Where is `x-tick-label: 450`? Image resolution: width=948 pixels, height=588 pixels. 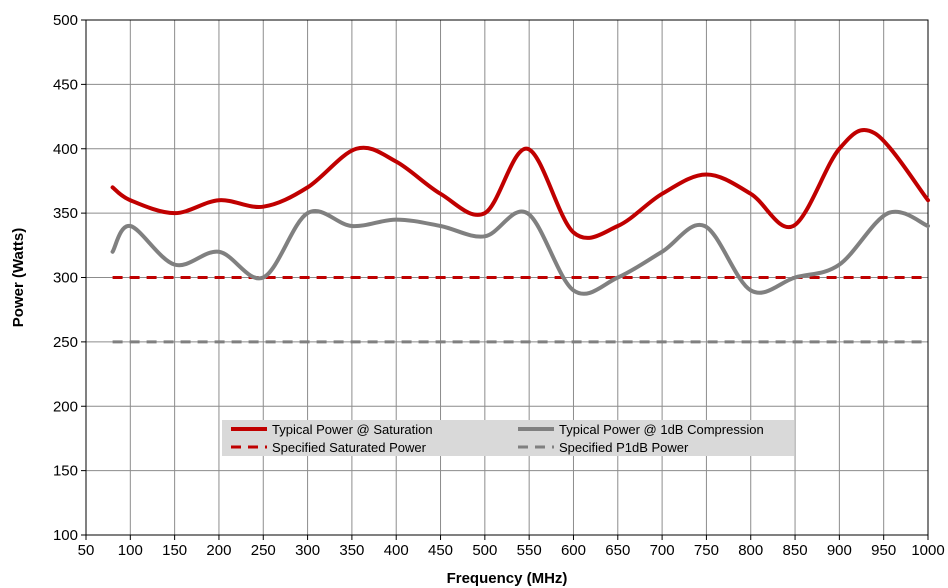
x-tick-label: 450 is located at coordinates (440, 550).